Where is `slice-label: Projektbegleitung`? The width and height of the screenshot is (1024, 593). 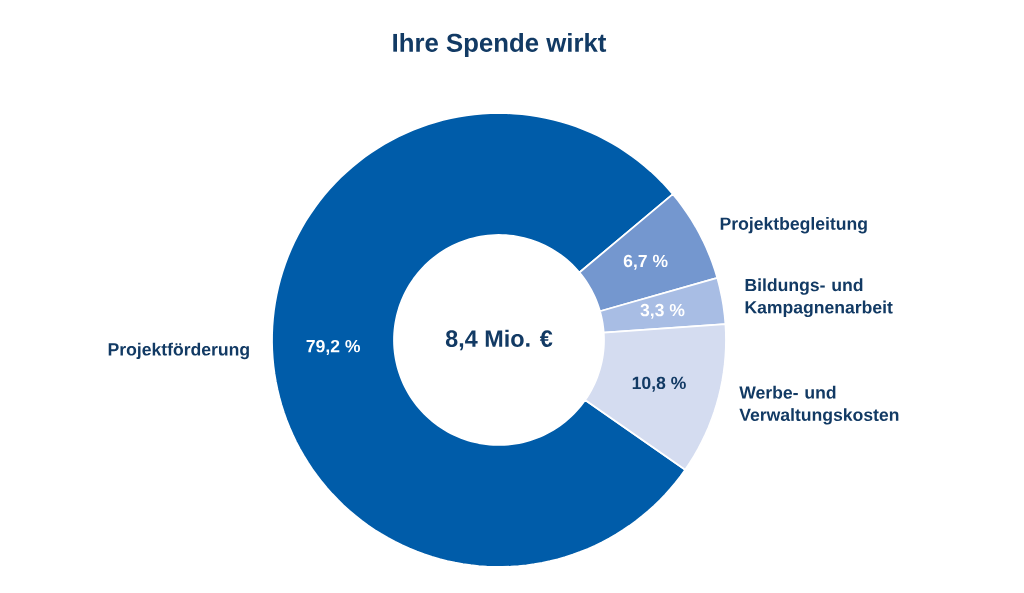 slice-label: Projektbegleitung is located at coordinates (793, 225).